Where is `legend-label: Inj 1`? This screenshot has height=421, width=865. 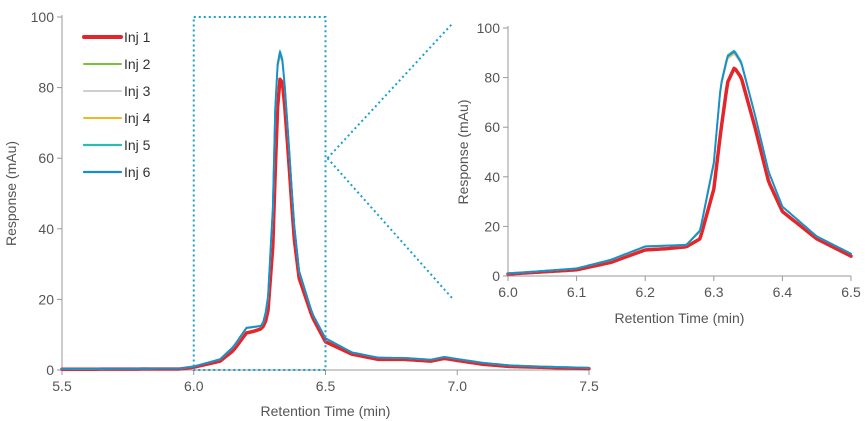
legend-label: Inj 1 is located at coordinates (137, 37).